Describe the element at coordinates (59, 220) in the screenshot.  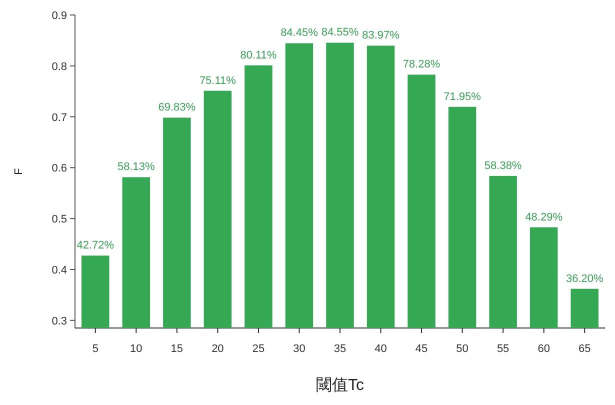
I see `y-tick-label: 0.5` at that location.